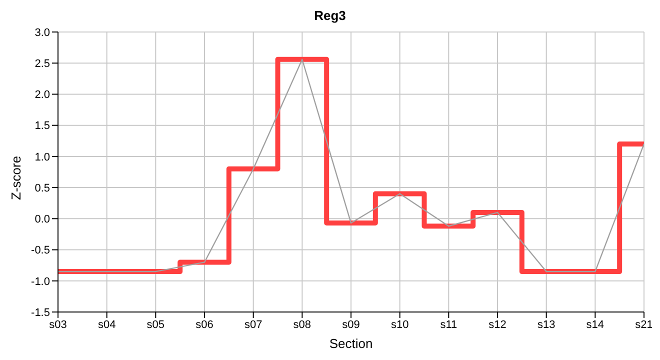 This screenshot has width=660, height=360. What do you see at coordinates (399, 324) in the screenshot?
I see `x-tick-label: s10` at bounding box center [399, 324].